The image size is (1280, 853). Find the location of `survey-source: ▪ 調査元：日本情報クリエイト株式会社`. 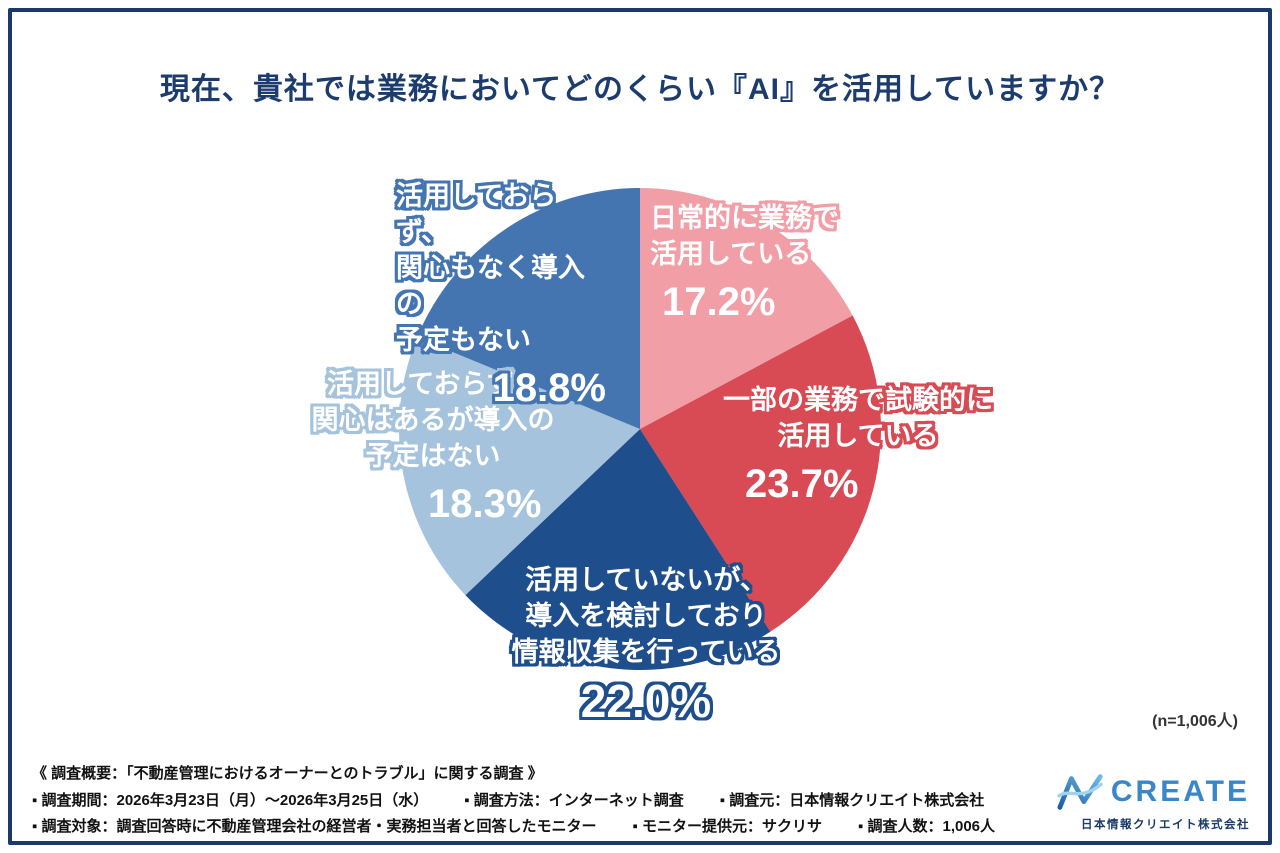

survey-source: ▪ 調査元：日本情報クリエイト株式会社 is located at coordinates (852, 800).